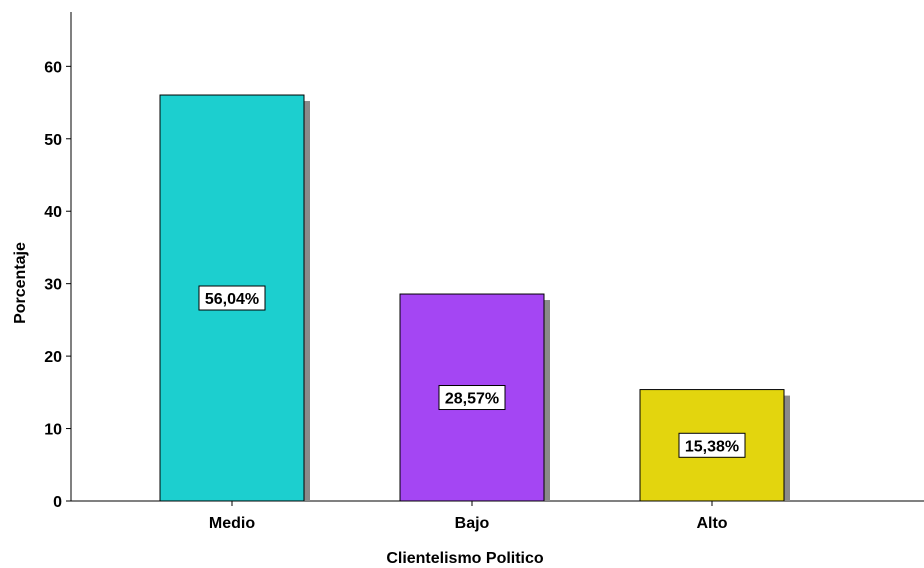 This screenshot has width=924, height=568. What do you see at coordinates (472, 523) in the screenshot?
I see `x-tick-label: Bajo` at bounding box center [472, 523].